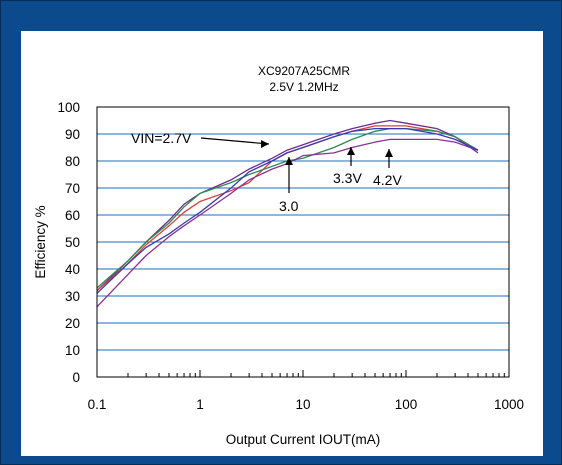  Describe the element at coordinates (72, 296) in the screenshot. I see `y-tick-label: 30` at that location.